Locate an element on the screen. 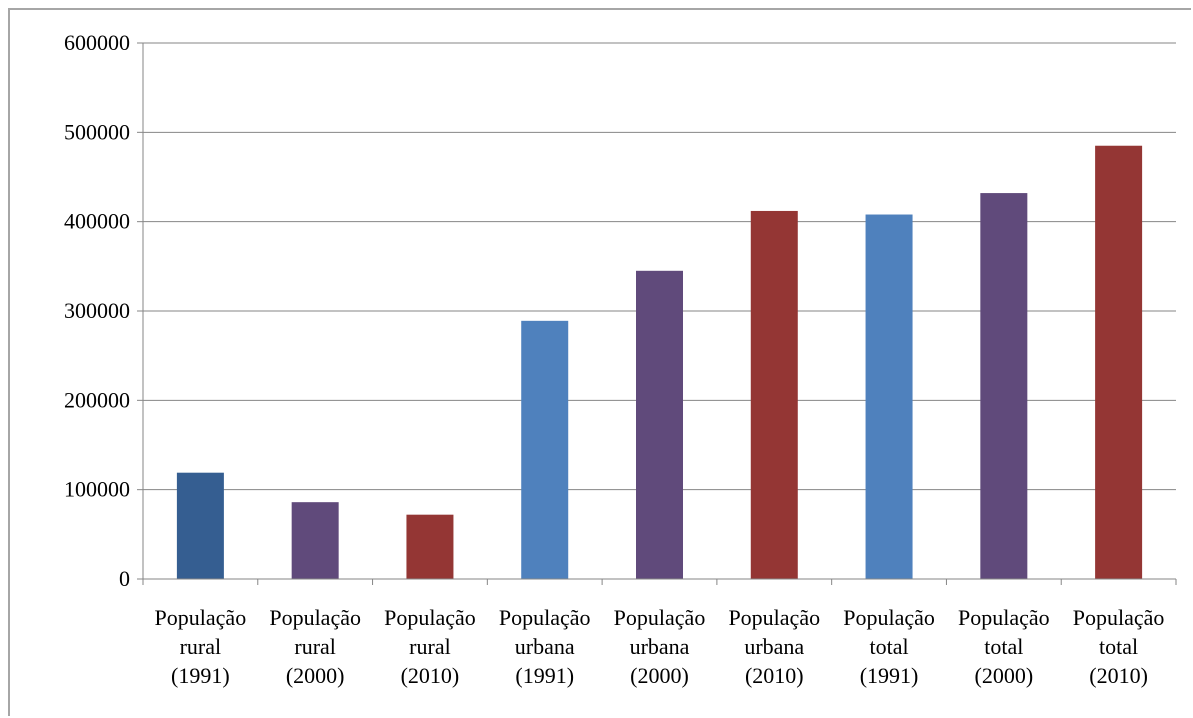 Image resolution: width=1193 pixels, height=718 pixels. x-tick-label: População rural (2010) is located at coordinates (430, 646).